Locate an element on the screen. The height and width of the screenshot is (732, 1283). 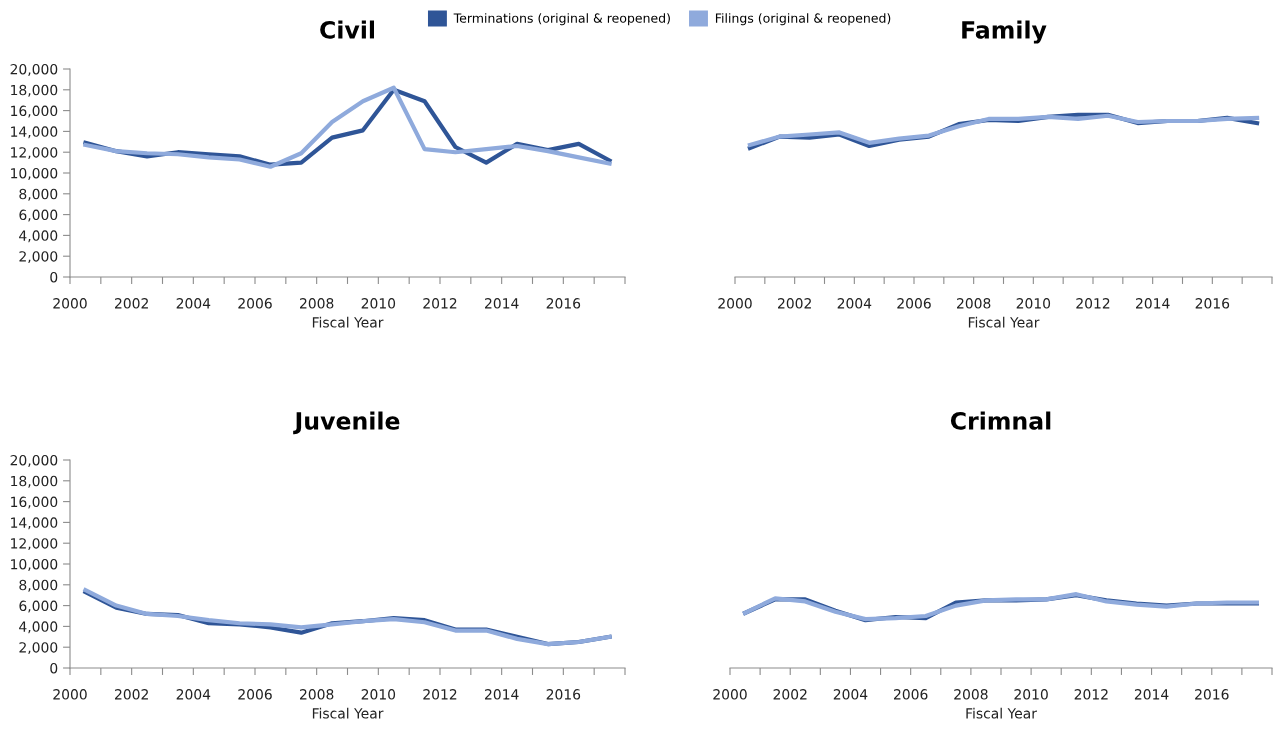
chart-title: Crimnal is located at coordinates (1000, 420).